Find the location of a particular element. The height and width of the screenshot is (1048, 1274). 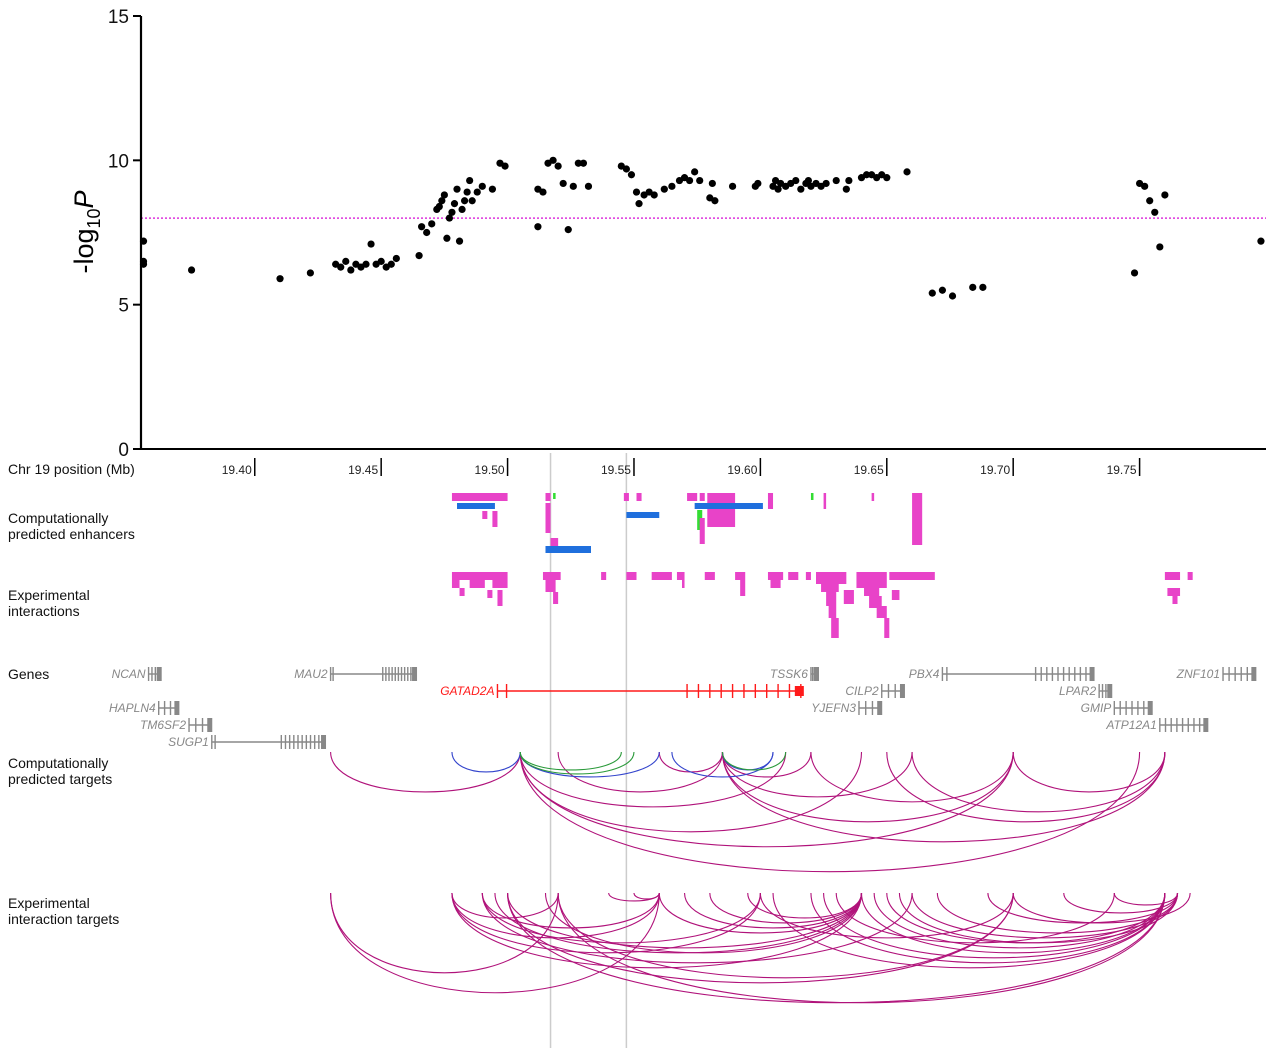

gene-sugp1: SUGP1 is located at coordinates (247, 742).